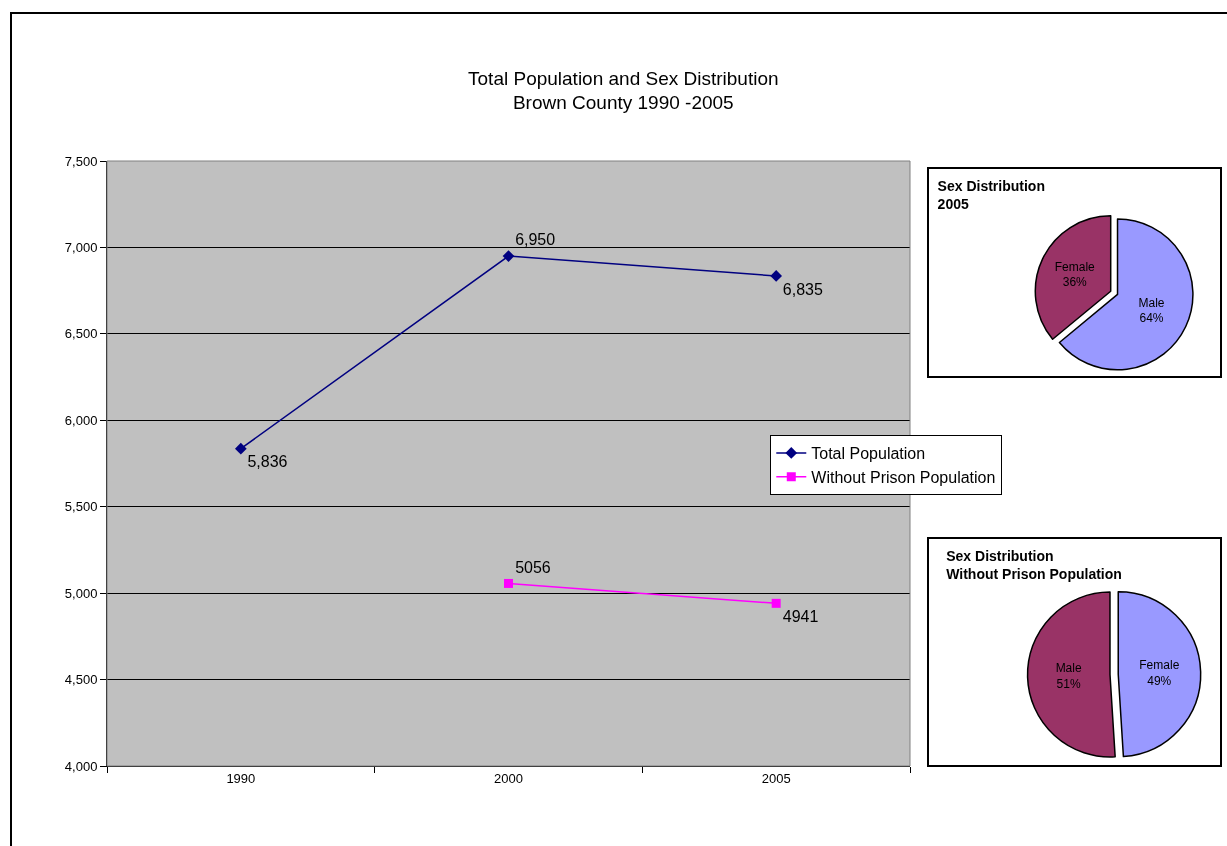 Image resolution: width=1227 pixels, height=846 pixels. Describe the element at coordinates (1159, 680) in the screenshot. I see `data-label: 49%` at that location.